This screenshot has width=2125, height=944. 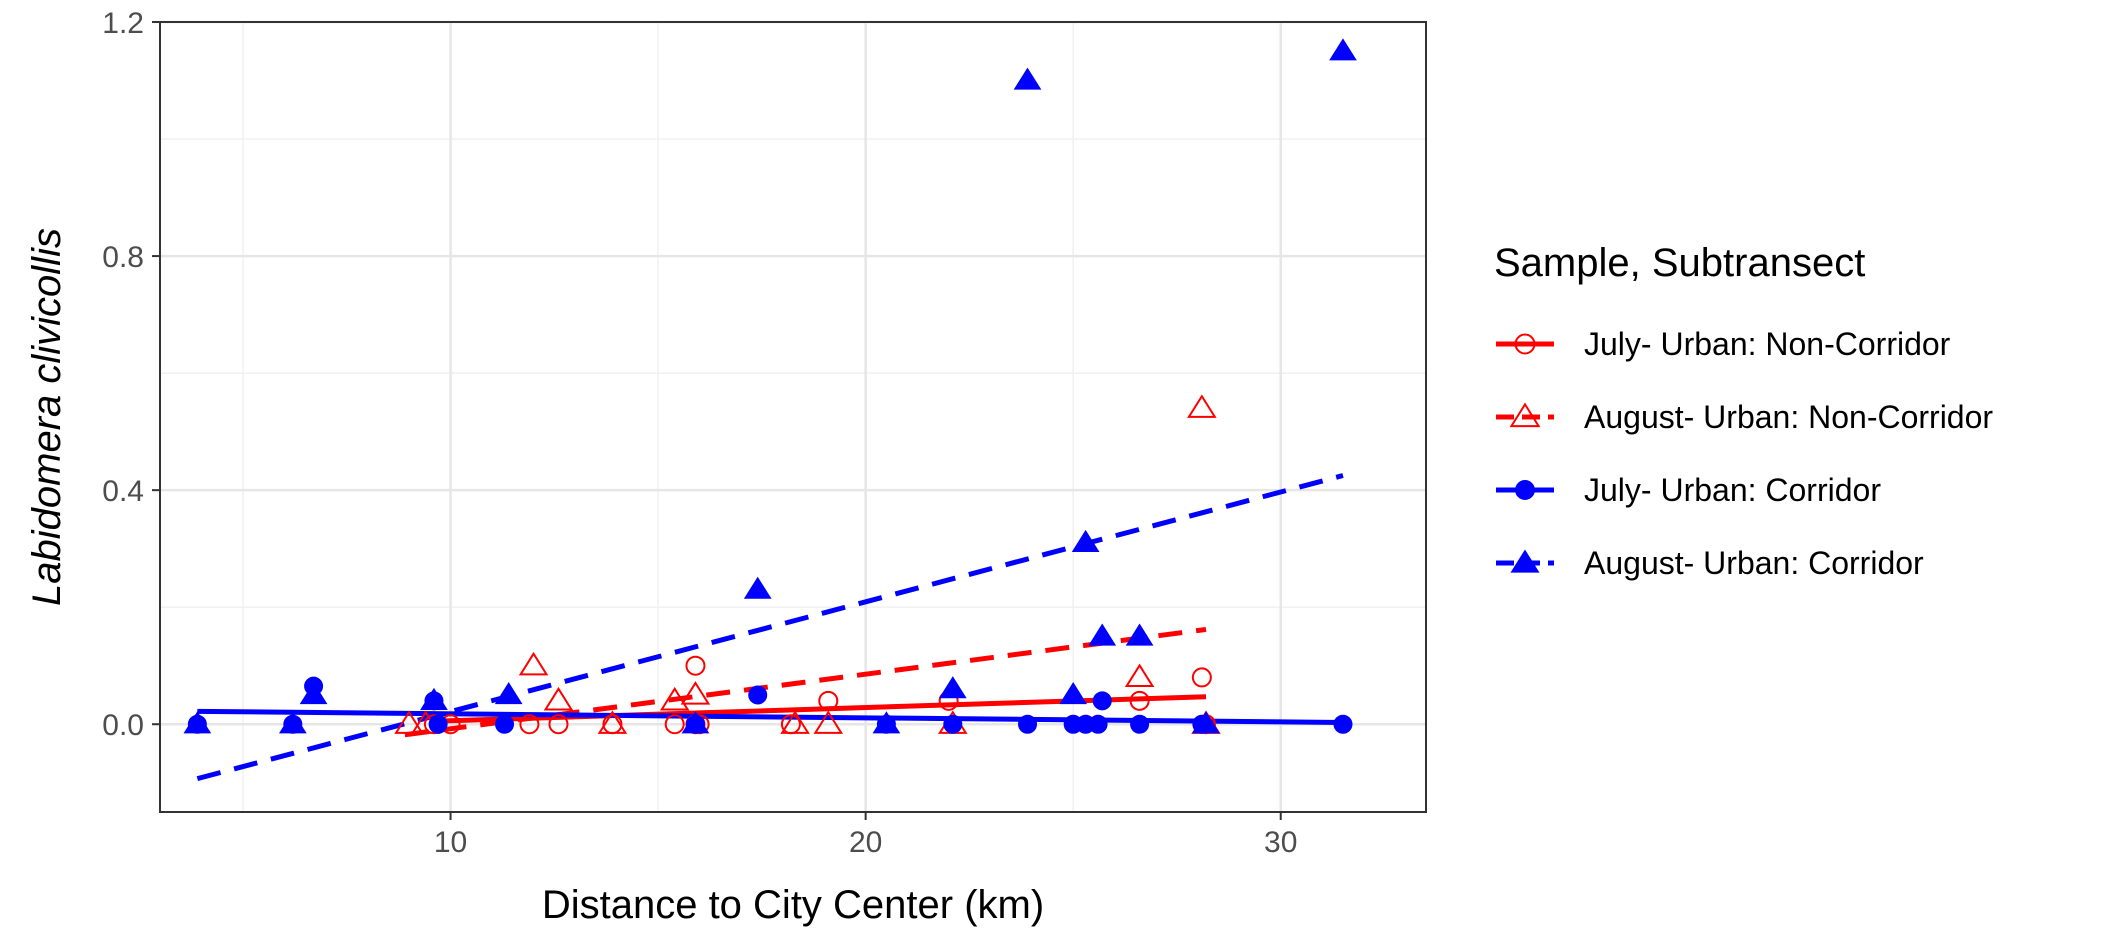 I want to click on y-tick-label: 1.2, so click(x=123, y=23).